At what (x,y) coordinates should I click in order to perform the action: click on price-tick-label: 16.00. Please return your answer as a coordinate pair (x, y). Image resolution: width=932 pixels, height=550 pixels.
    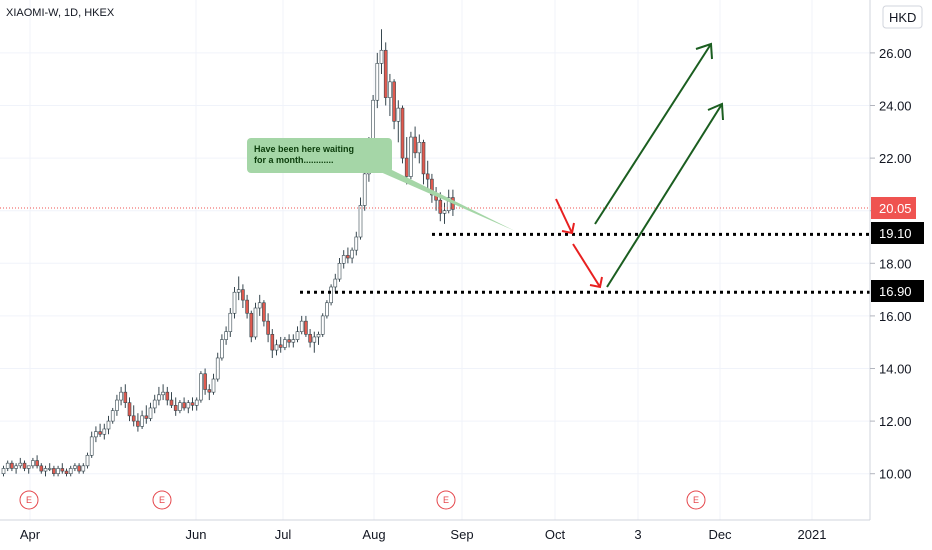
    Looking at the image, I should click on (895, 316).